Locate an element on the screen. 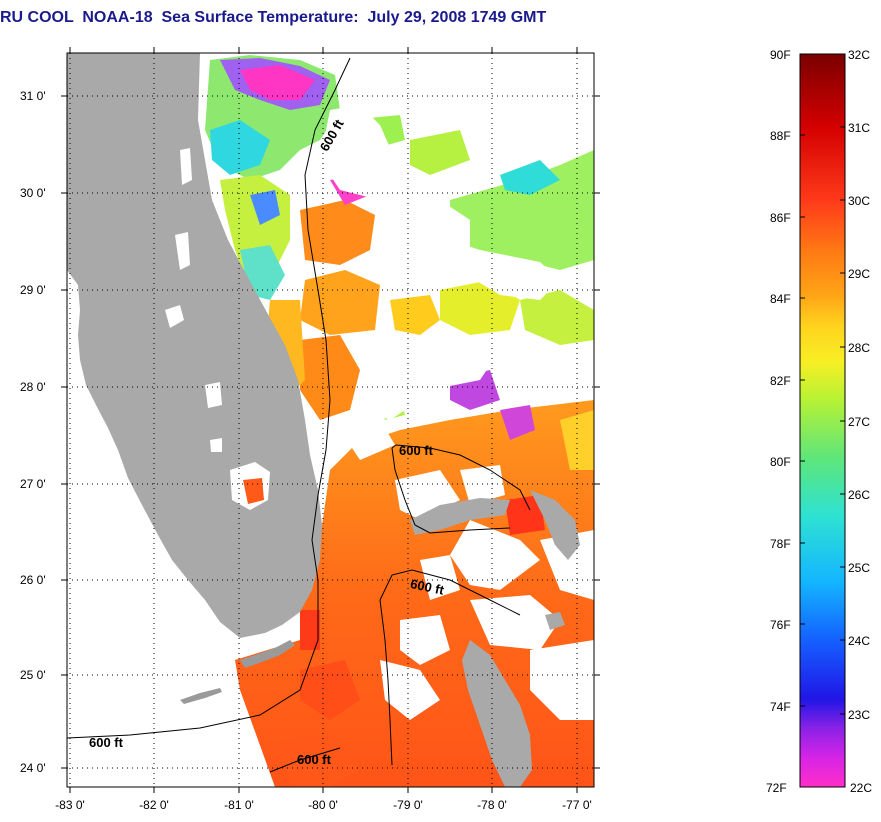 Image resolution: width=881 pixels, height=822 pixels. bahamas-abaco is located at coordinates (555, 525).